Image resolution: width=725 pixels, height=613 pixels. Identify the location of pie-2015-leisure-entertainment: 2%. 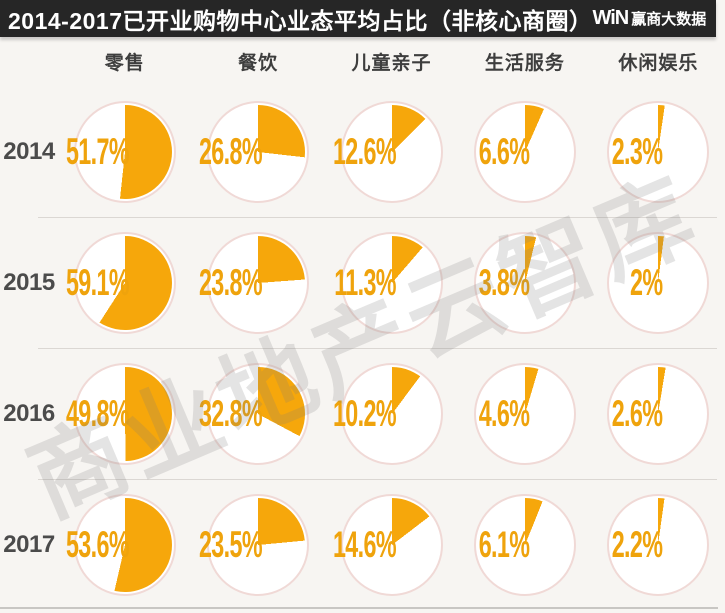
(658, 282).